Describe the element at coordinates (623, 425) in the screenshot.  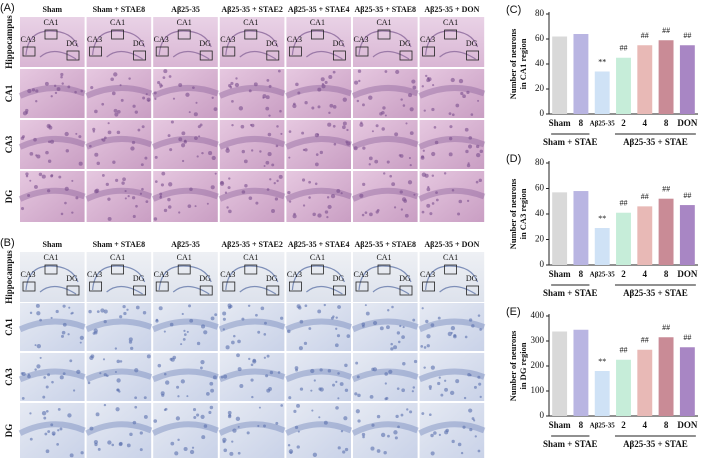
I see `x-tick-label: 2` at that location.